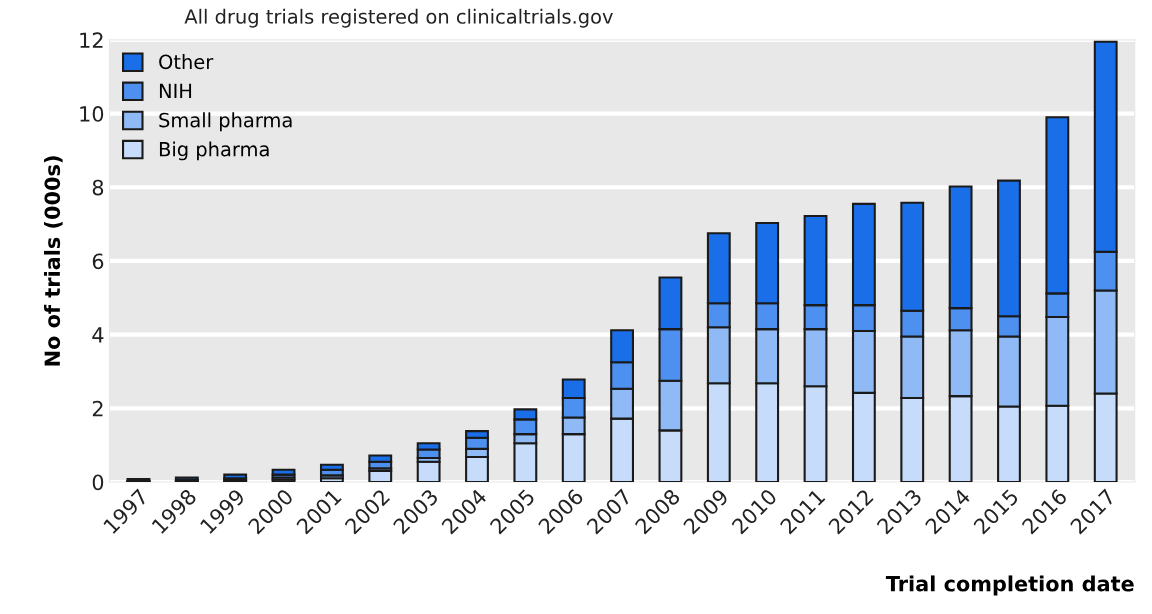 The height and width of the screenshot is (614, 1152). Describe the element at coordinates (98, 335) in the screenshot. I see `y-tick-label: 4` at that location.